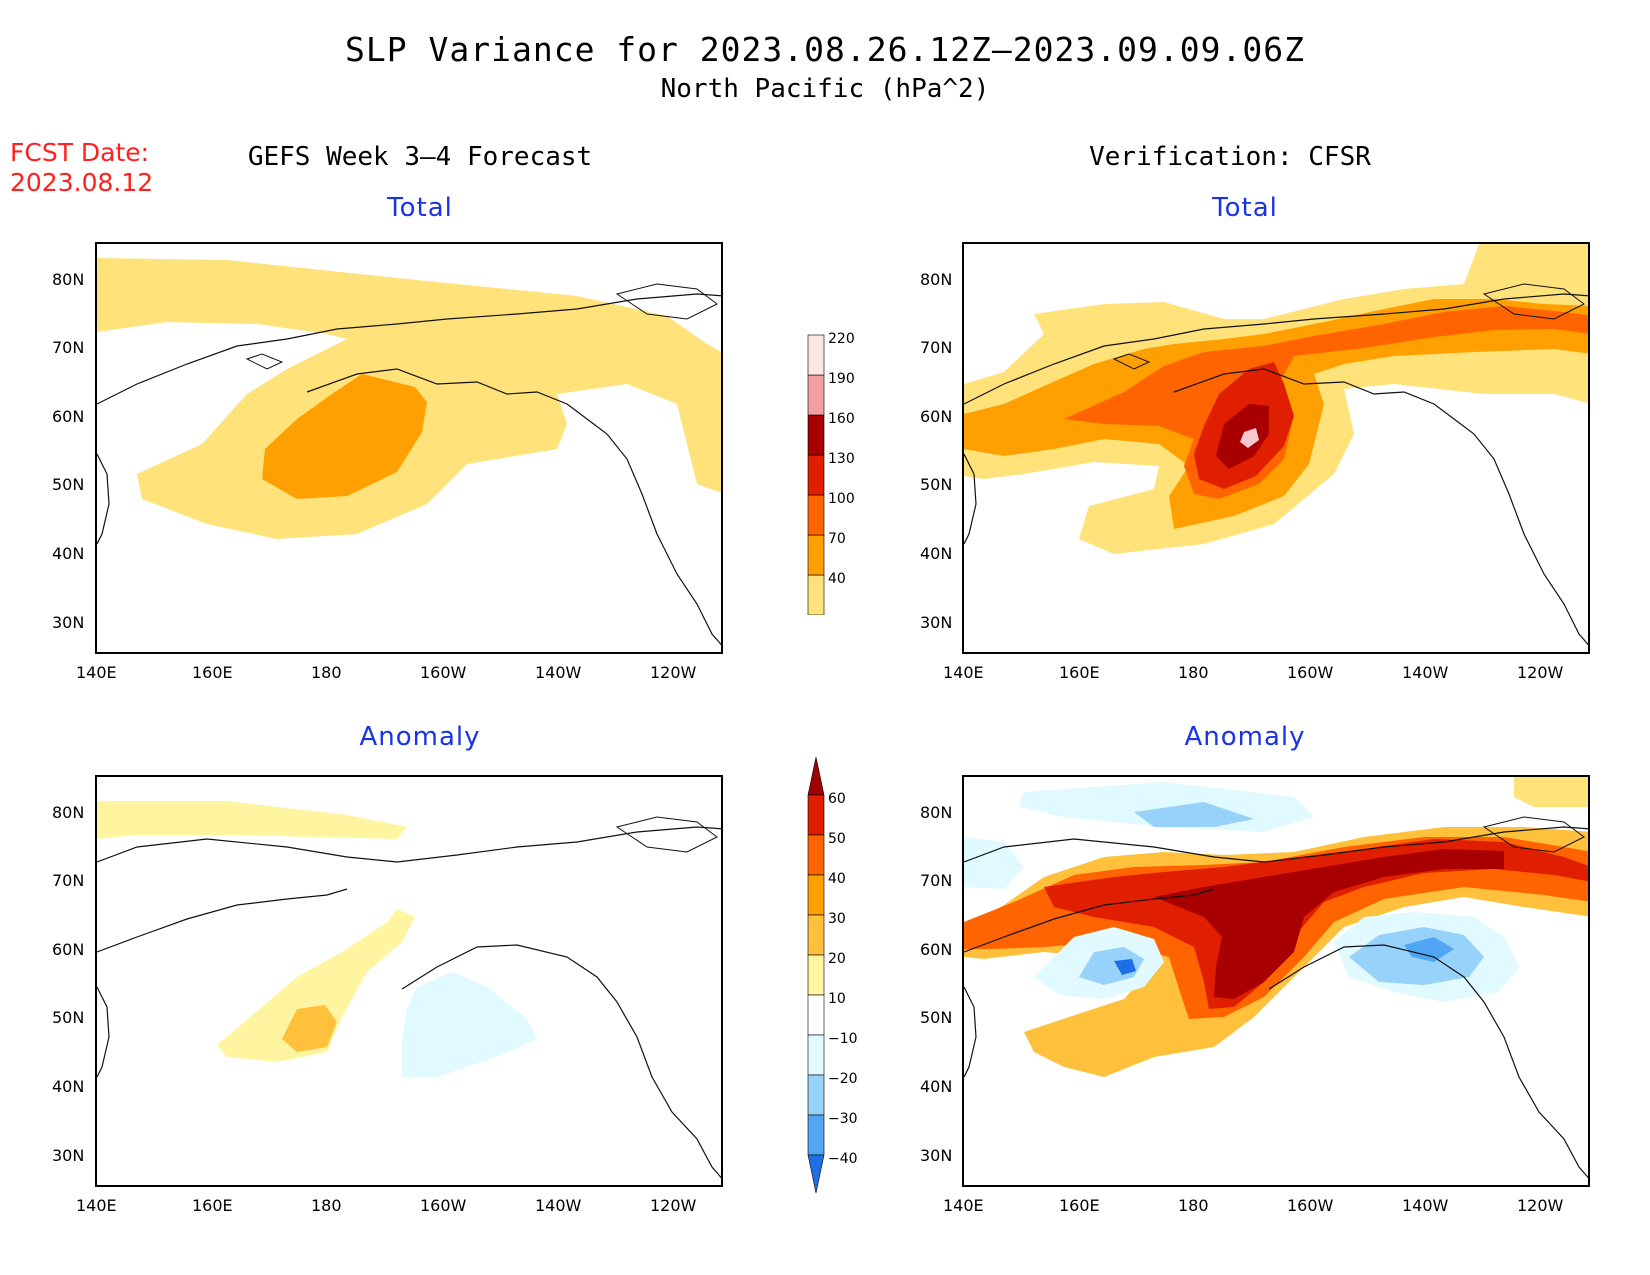 This screenshot has height=1275, width=1650. I want to click on colorbar-low-cap, so click(816, 1174).